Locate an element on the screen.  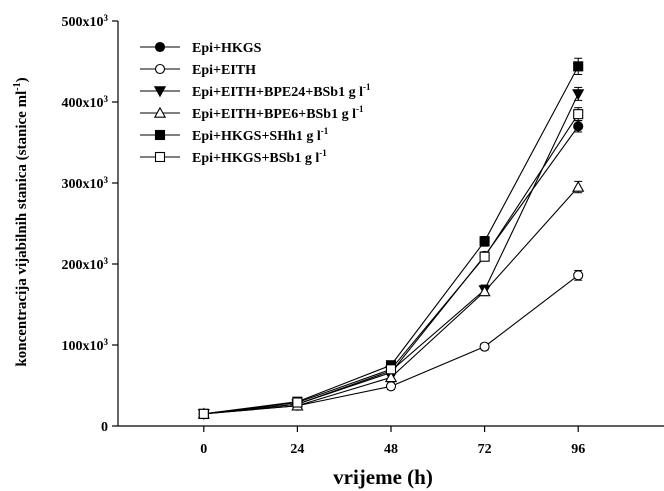
y-tick-label: 500x103 is located at coordinates (85, 21).